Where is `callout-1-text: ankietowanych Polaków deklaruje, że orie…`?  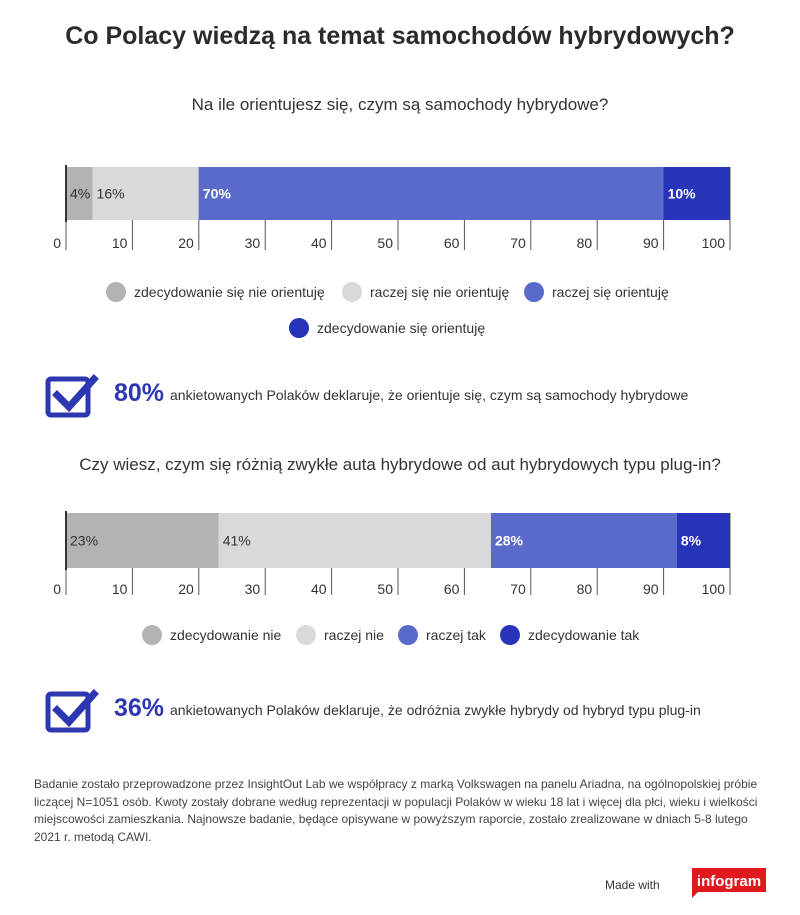
callout-1-text: ankietowanych Polaków deklaruje, że orie… is located at coordinates (429, 395).